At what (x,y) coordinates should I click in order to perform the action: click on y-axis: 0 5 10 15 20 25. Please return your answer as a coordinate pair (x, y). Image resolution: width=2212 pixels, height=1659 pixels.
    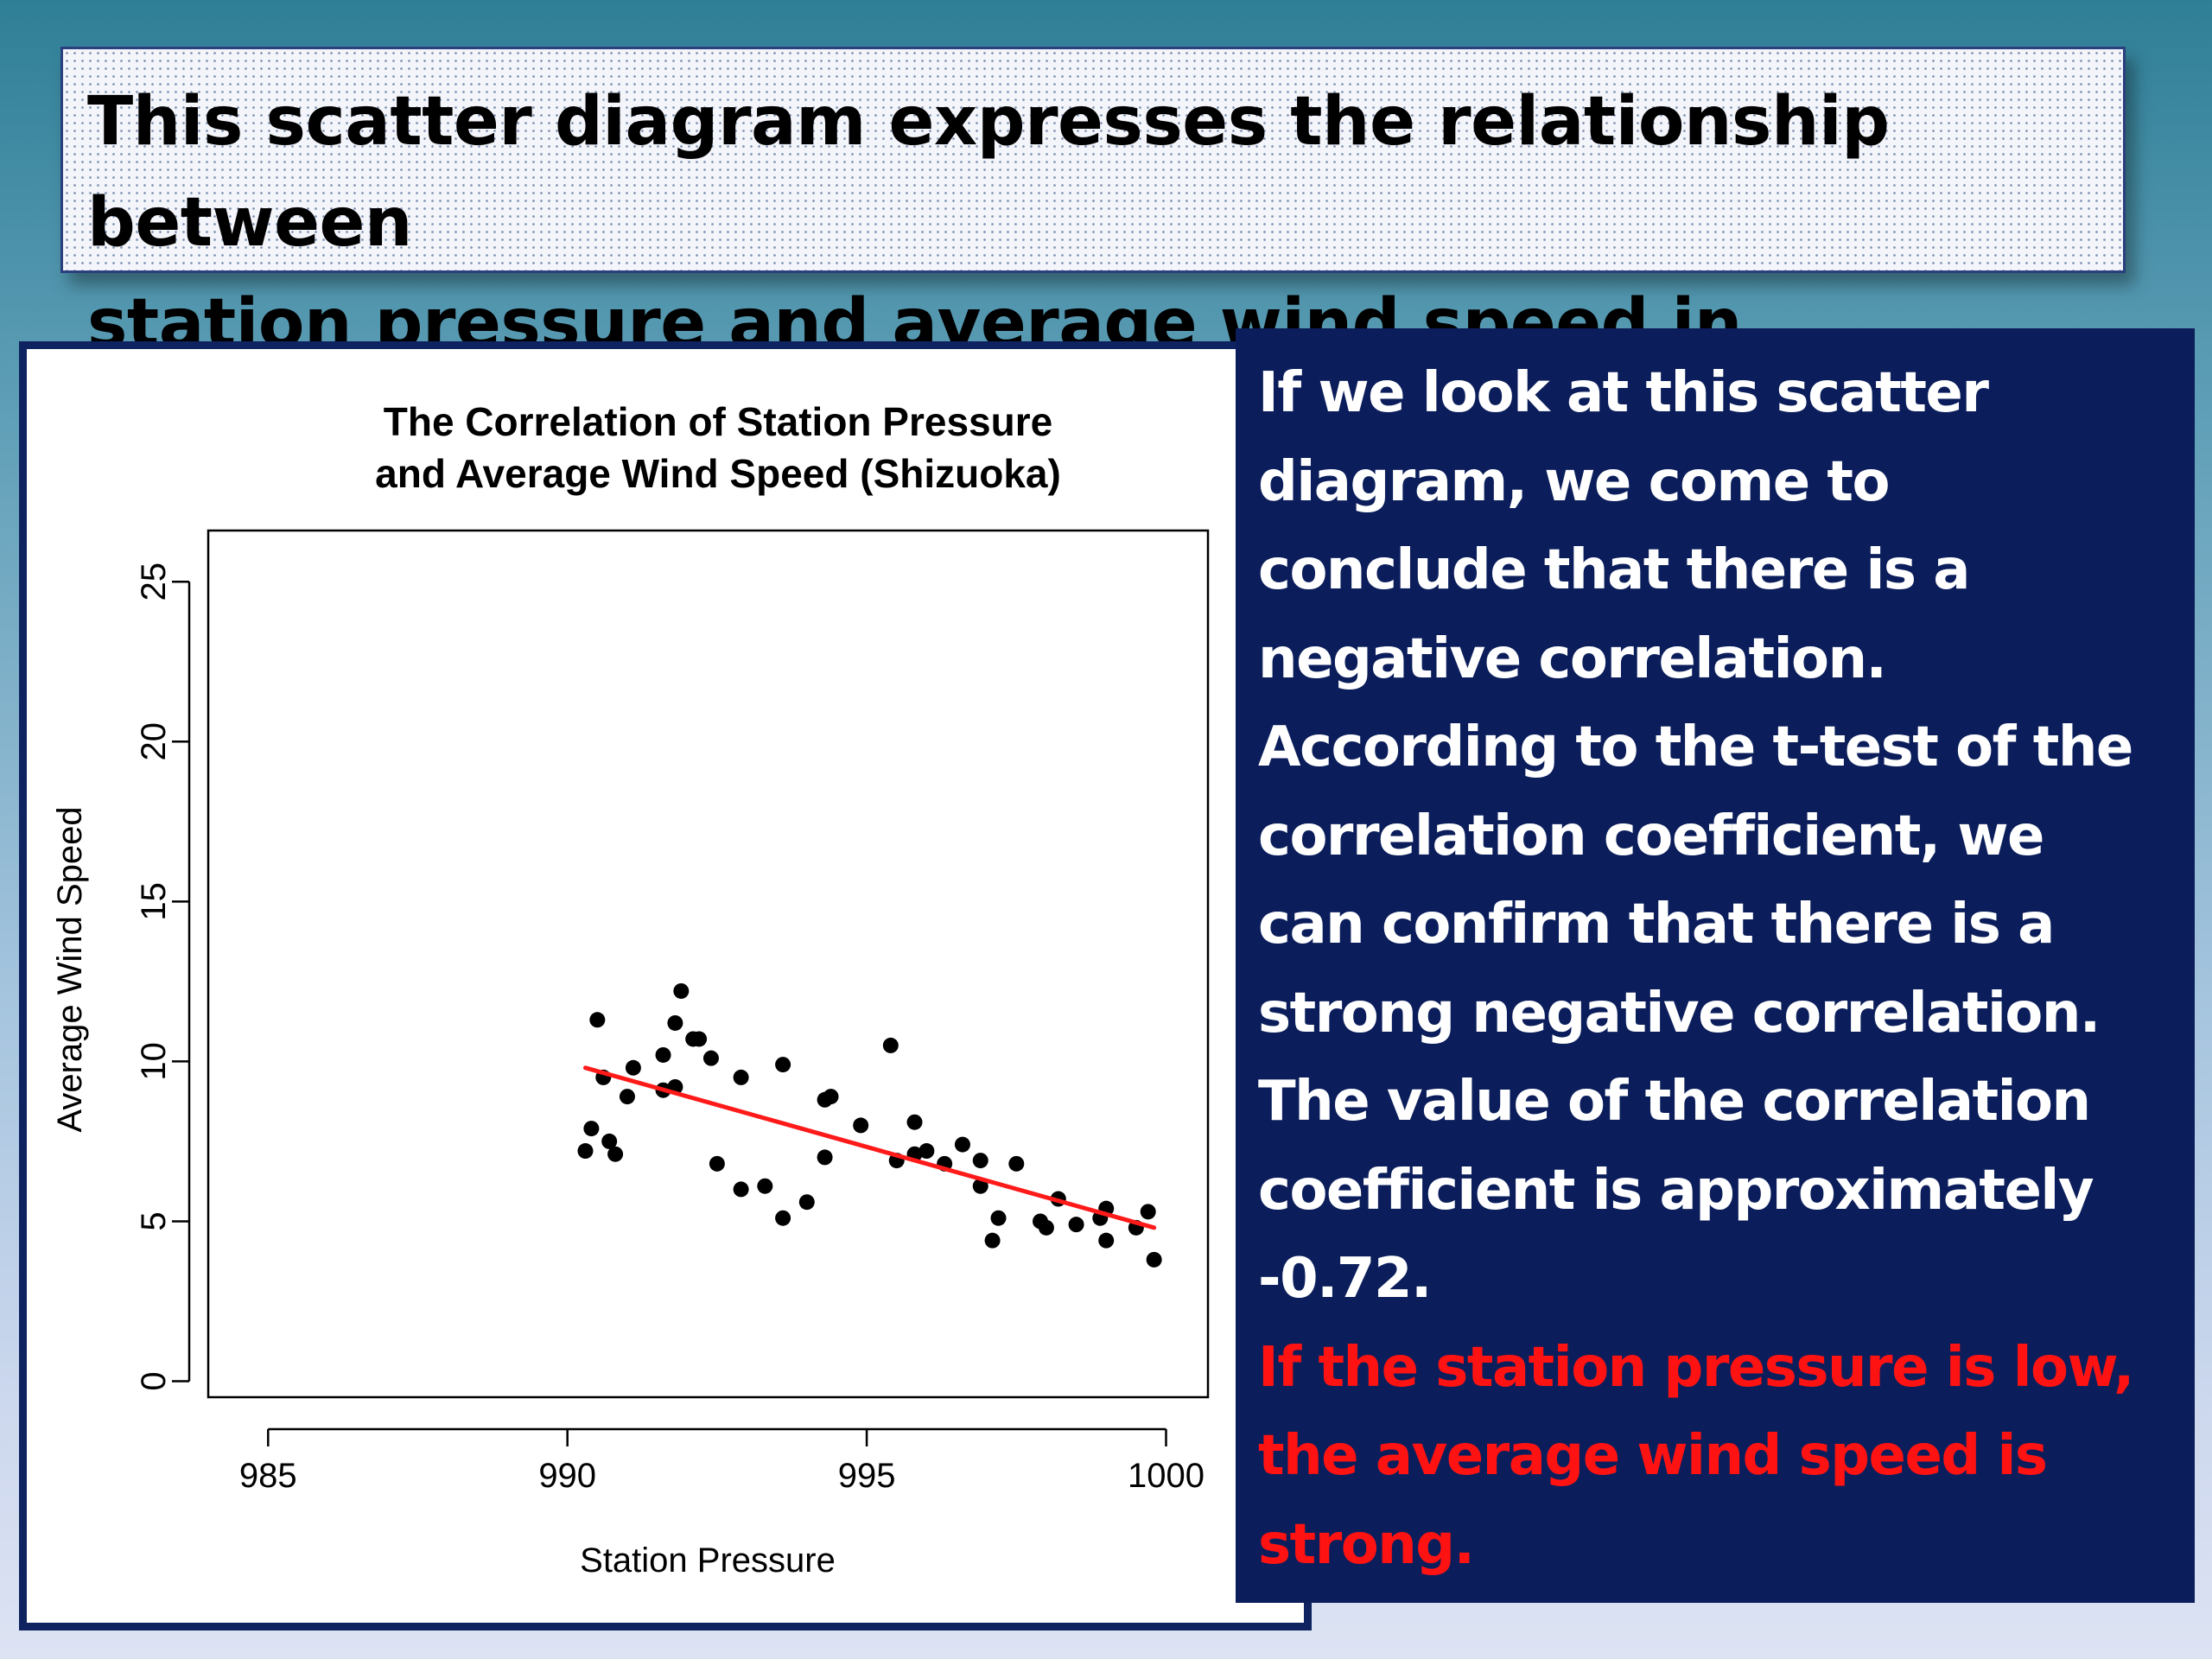
    Looking at the image, I should click on (163, 977).